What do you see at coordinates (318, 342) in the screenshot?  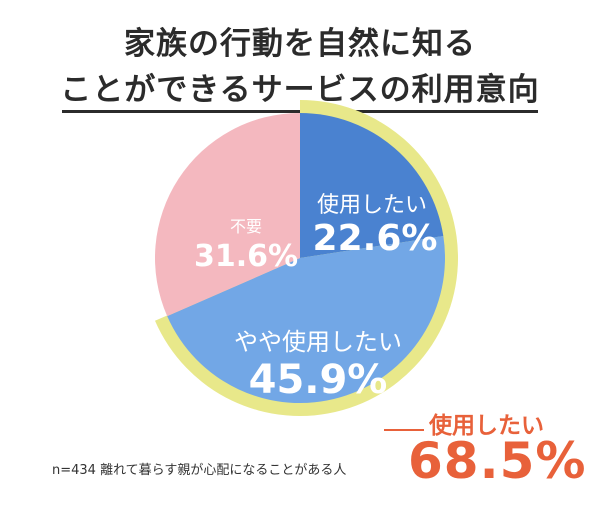 I see `label-somewhat-use-name: やや使用したい` at bounding box center [318, 342].